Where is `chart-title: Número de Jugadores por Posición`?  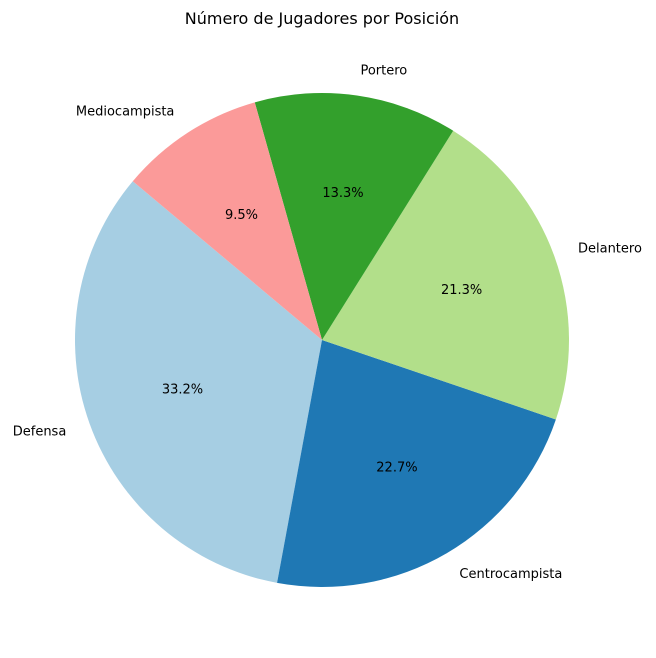
chart-title: Número de Jugadores por Posición is located at coordinates (322, 18).